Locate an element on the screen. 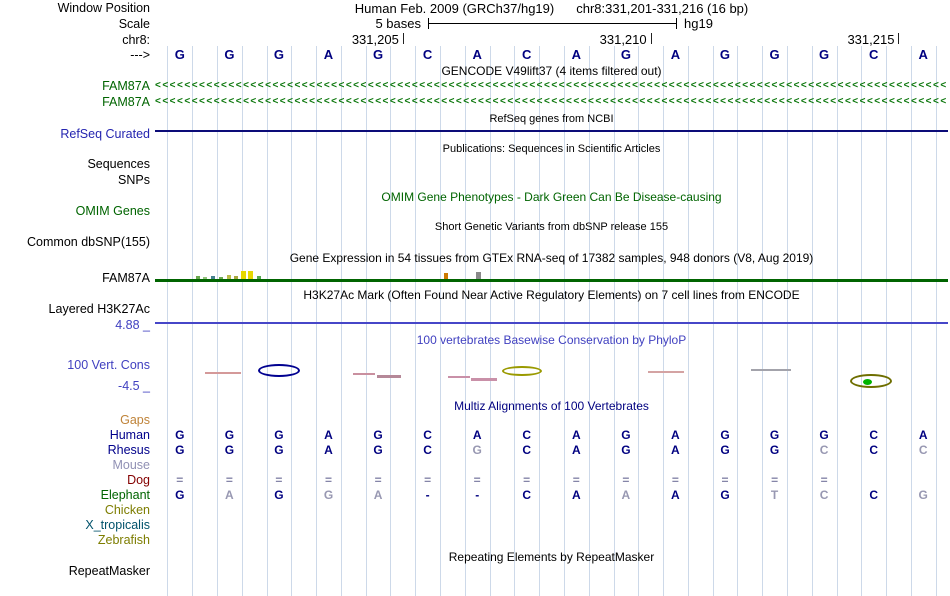 The height and width of the screenshot is (596, 950). track-label-snps: SNPs is located at coordinates (134, 180).